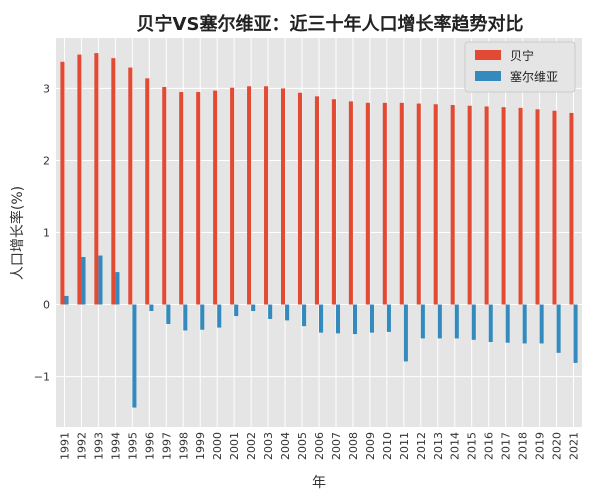 The width and height of the screenshot is (593, 500). I want to click on x-tick-label: 2020, so click(557, 446).